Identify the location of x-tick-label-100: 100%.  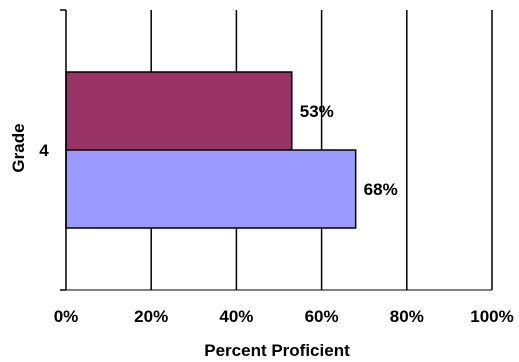
(491, 316).